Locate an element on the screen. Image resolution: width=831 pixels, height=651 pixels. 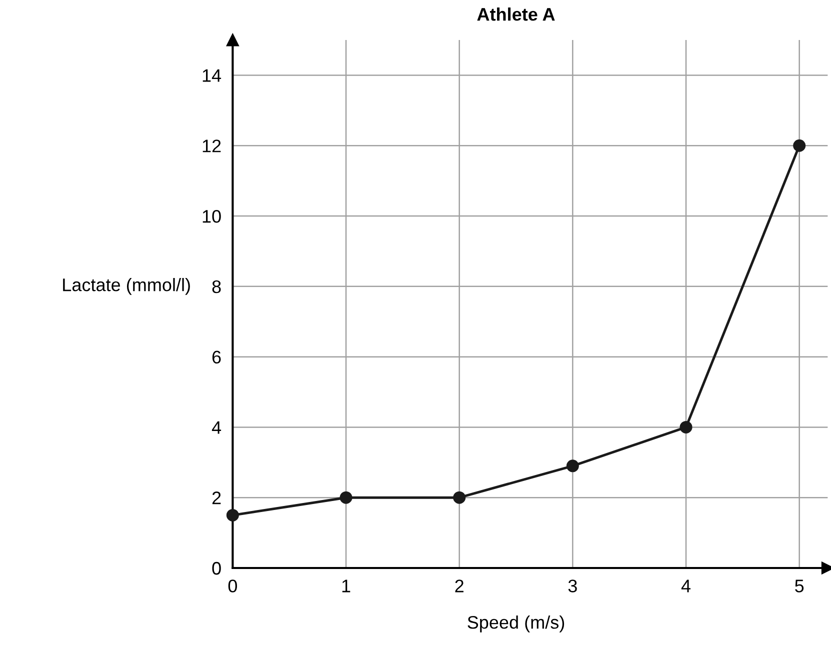
y-tick-label: 14 is located at coordinates (212, 75).